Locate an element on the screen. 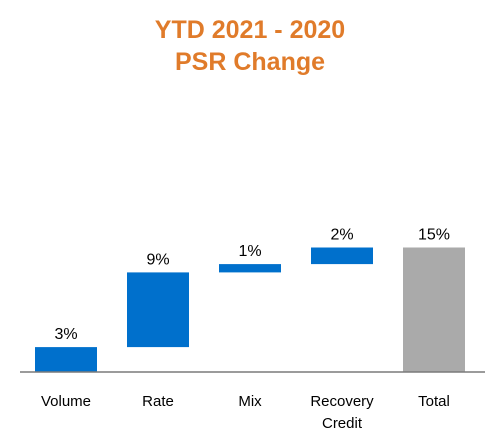  category-label-4: Total is located at coordinates (434, 401).